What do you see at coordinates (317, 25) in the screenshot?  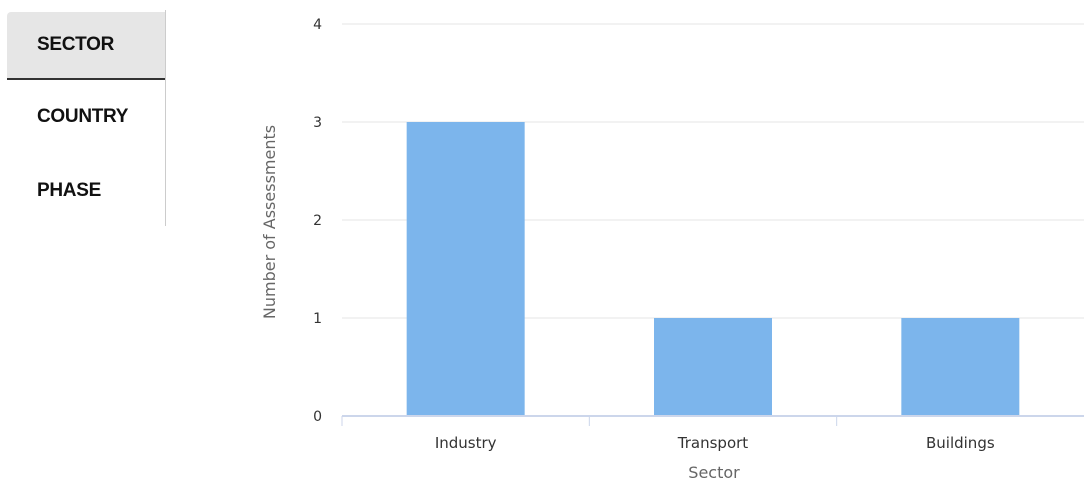 I see `y-tick-label: 4` at bounding box center [317, 25].